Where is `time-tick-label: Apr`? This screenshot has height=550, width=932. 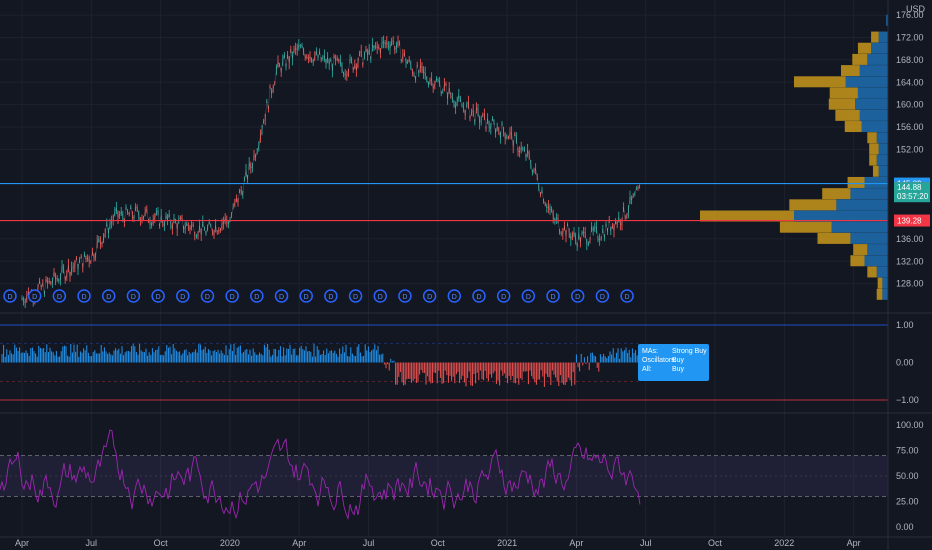 time-tick-label: Apr is located at coordinates (299, 543).